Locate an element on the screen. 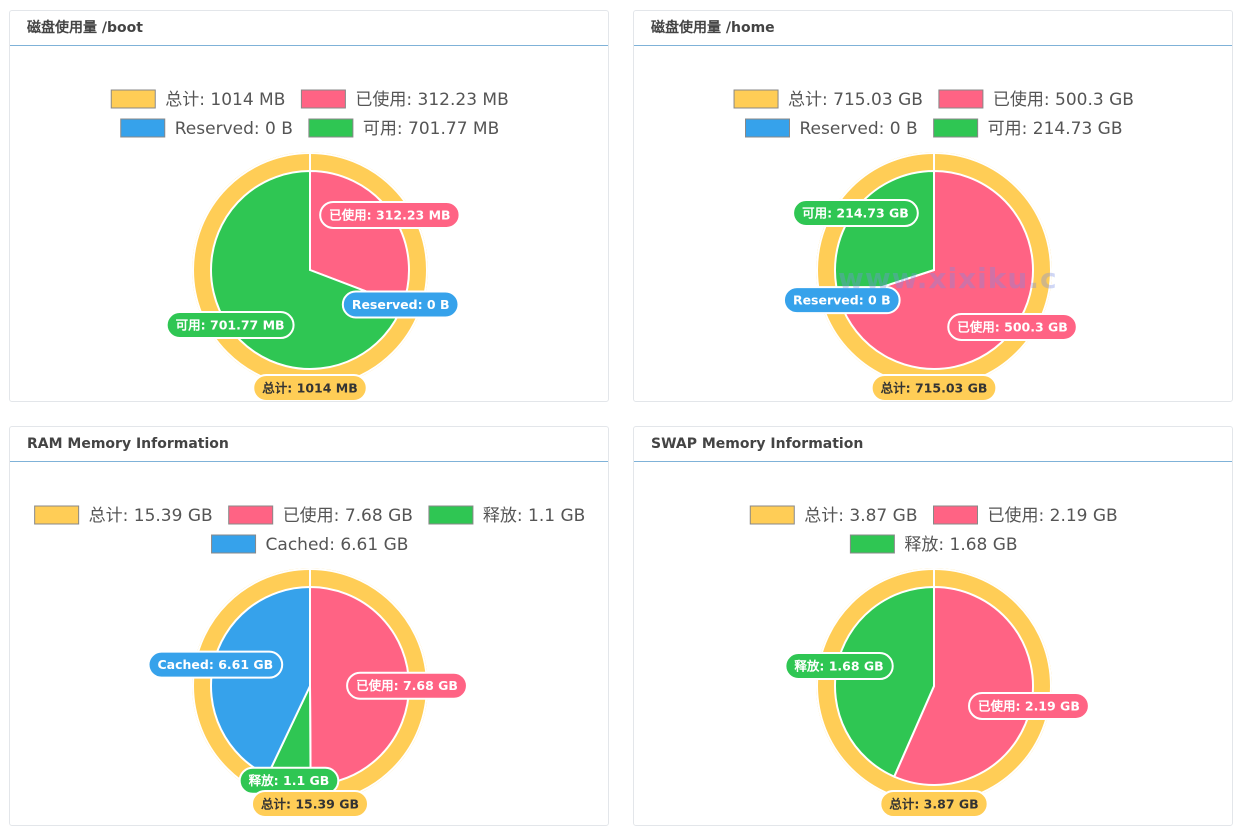 The width and height of the screenshot is (1259, 826). legend-label: 可用: 214.73 GB is located at coordinates (1055, 129).